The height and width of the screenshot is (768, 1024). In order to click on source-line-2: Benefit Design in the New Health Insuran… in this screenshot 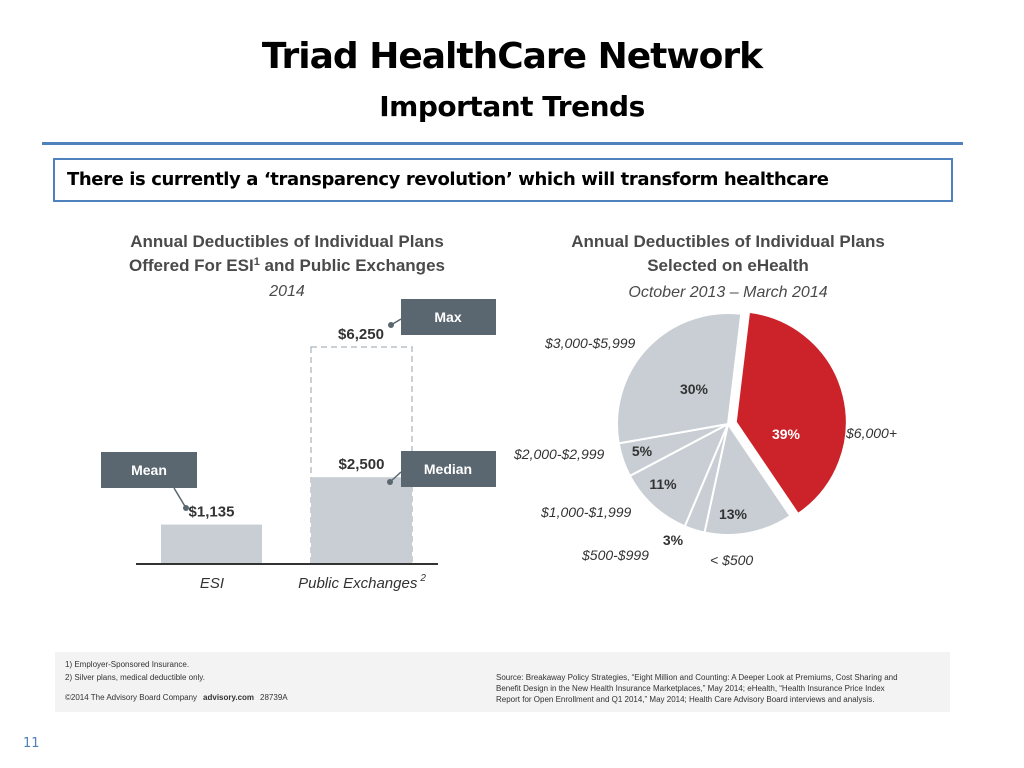, I will do `click(690, 688)`.